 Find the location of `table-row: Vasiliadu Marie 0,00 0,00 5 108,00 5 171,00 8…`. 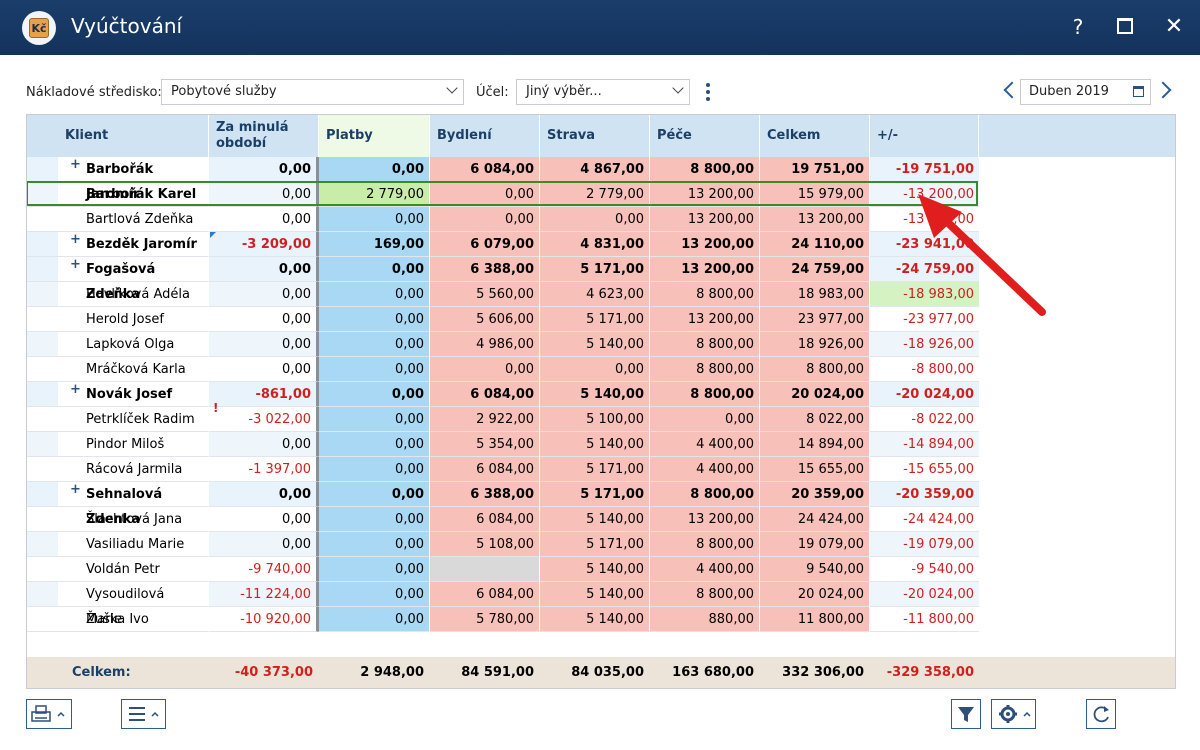

table-row: Vasiliadu Marie 0,00 0,00 5 108,00 5 171,00 8… is located at coordinates (503, 544).